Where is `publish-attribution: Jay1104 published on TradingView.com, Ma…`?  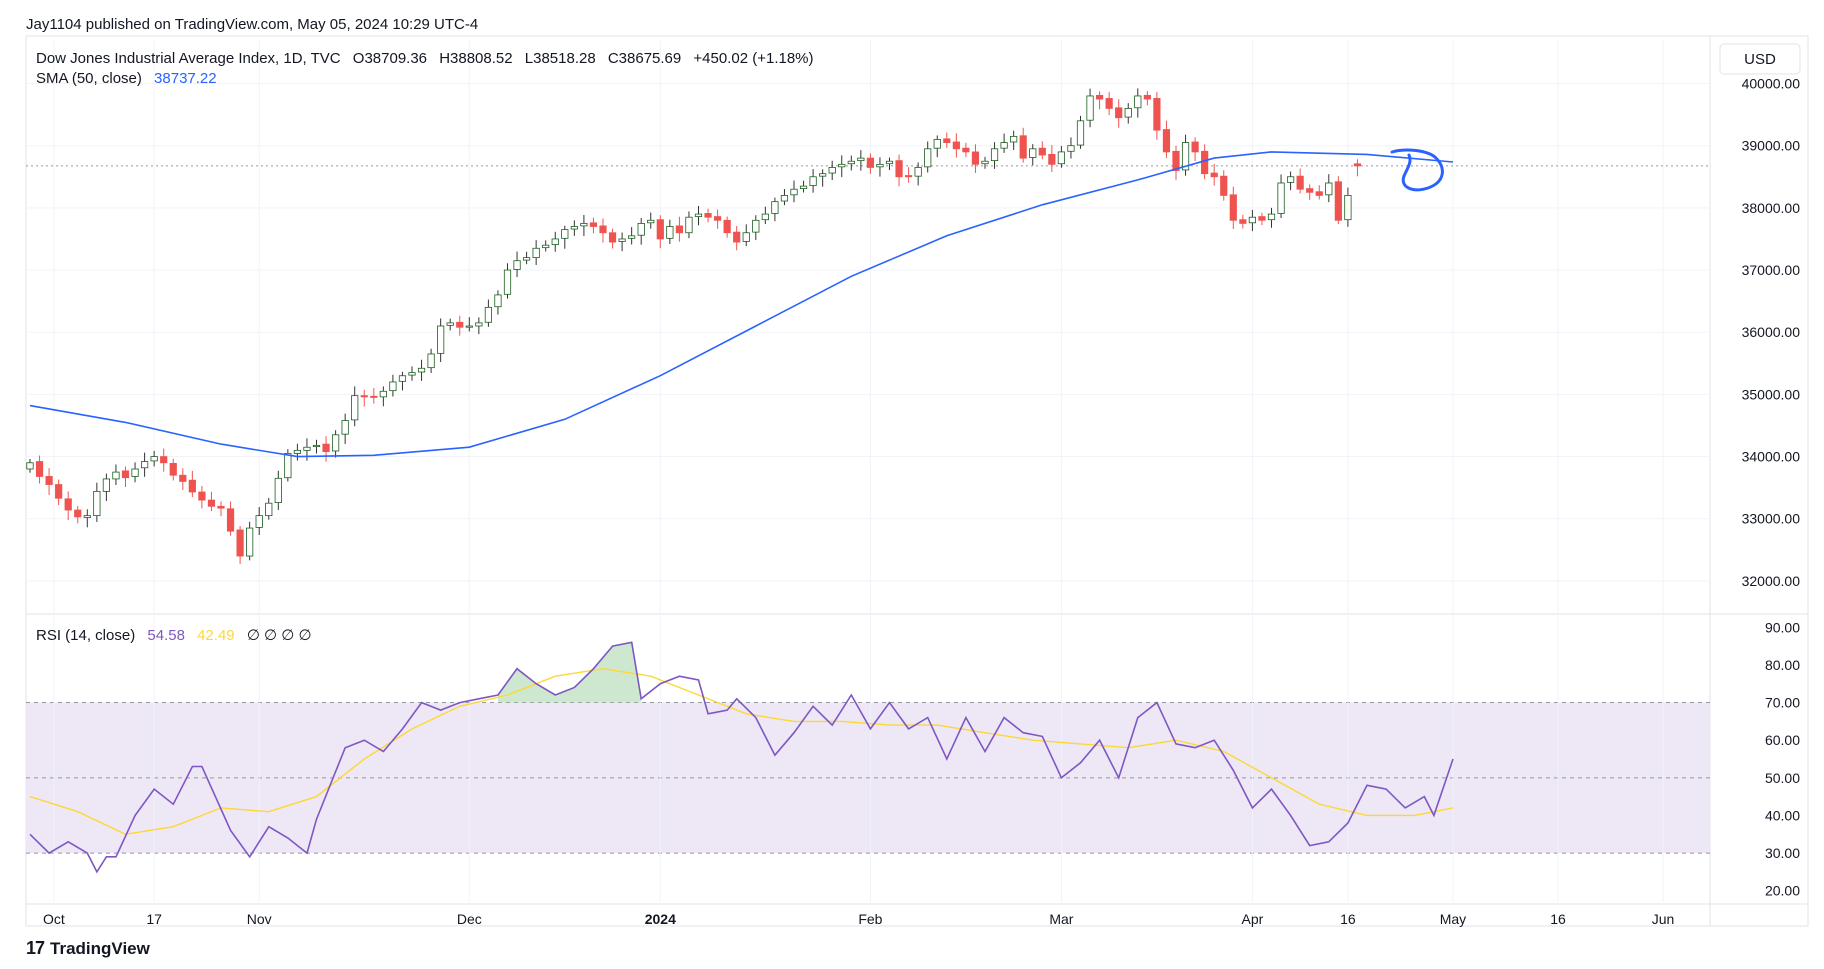 publish-attribution: Jay1104 published on TradingView.com, Ma… is located at coordinates (252, 24).